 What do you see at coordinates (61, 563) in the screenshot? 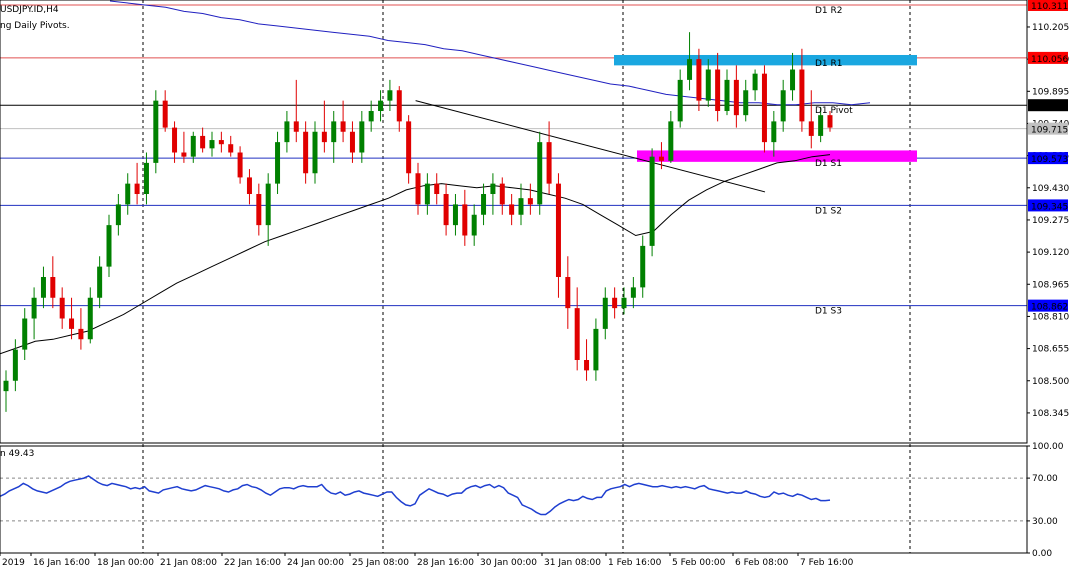
I see `x-tick-label: 16 Jan 16:00` at bounding box center [61, 563].